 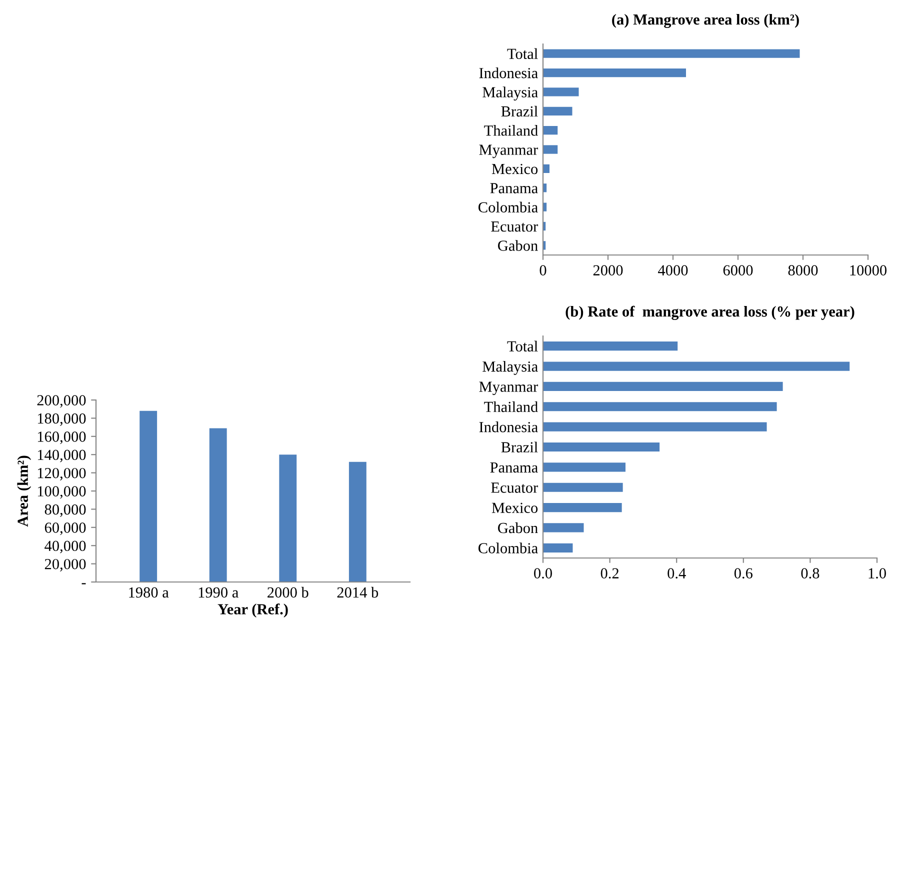 What do you see at coordinates (738, 270) in the screenshot?
I see `x-tick-label: 6000` at bounding box center [738, 270].